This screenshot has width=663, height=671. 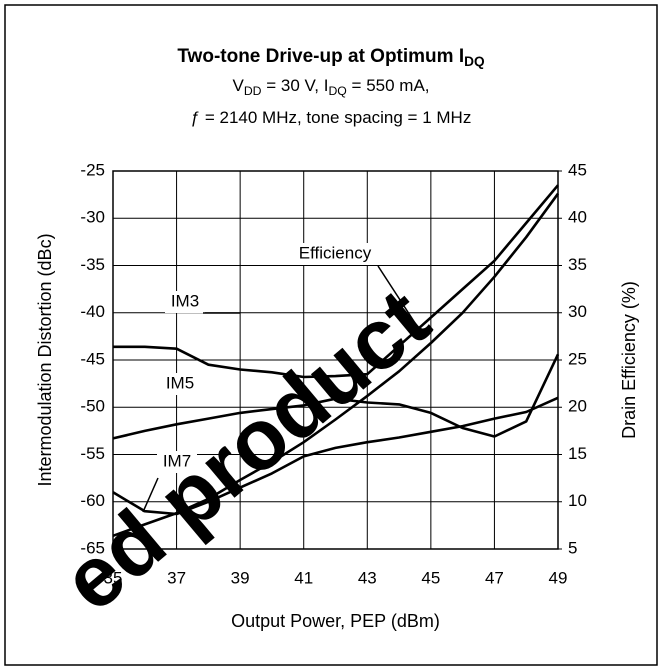 What do you see at coordinates (113, 577) in the screenshot?
I see `x-tick-label: 35` at bounding box center [113, 577].